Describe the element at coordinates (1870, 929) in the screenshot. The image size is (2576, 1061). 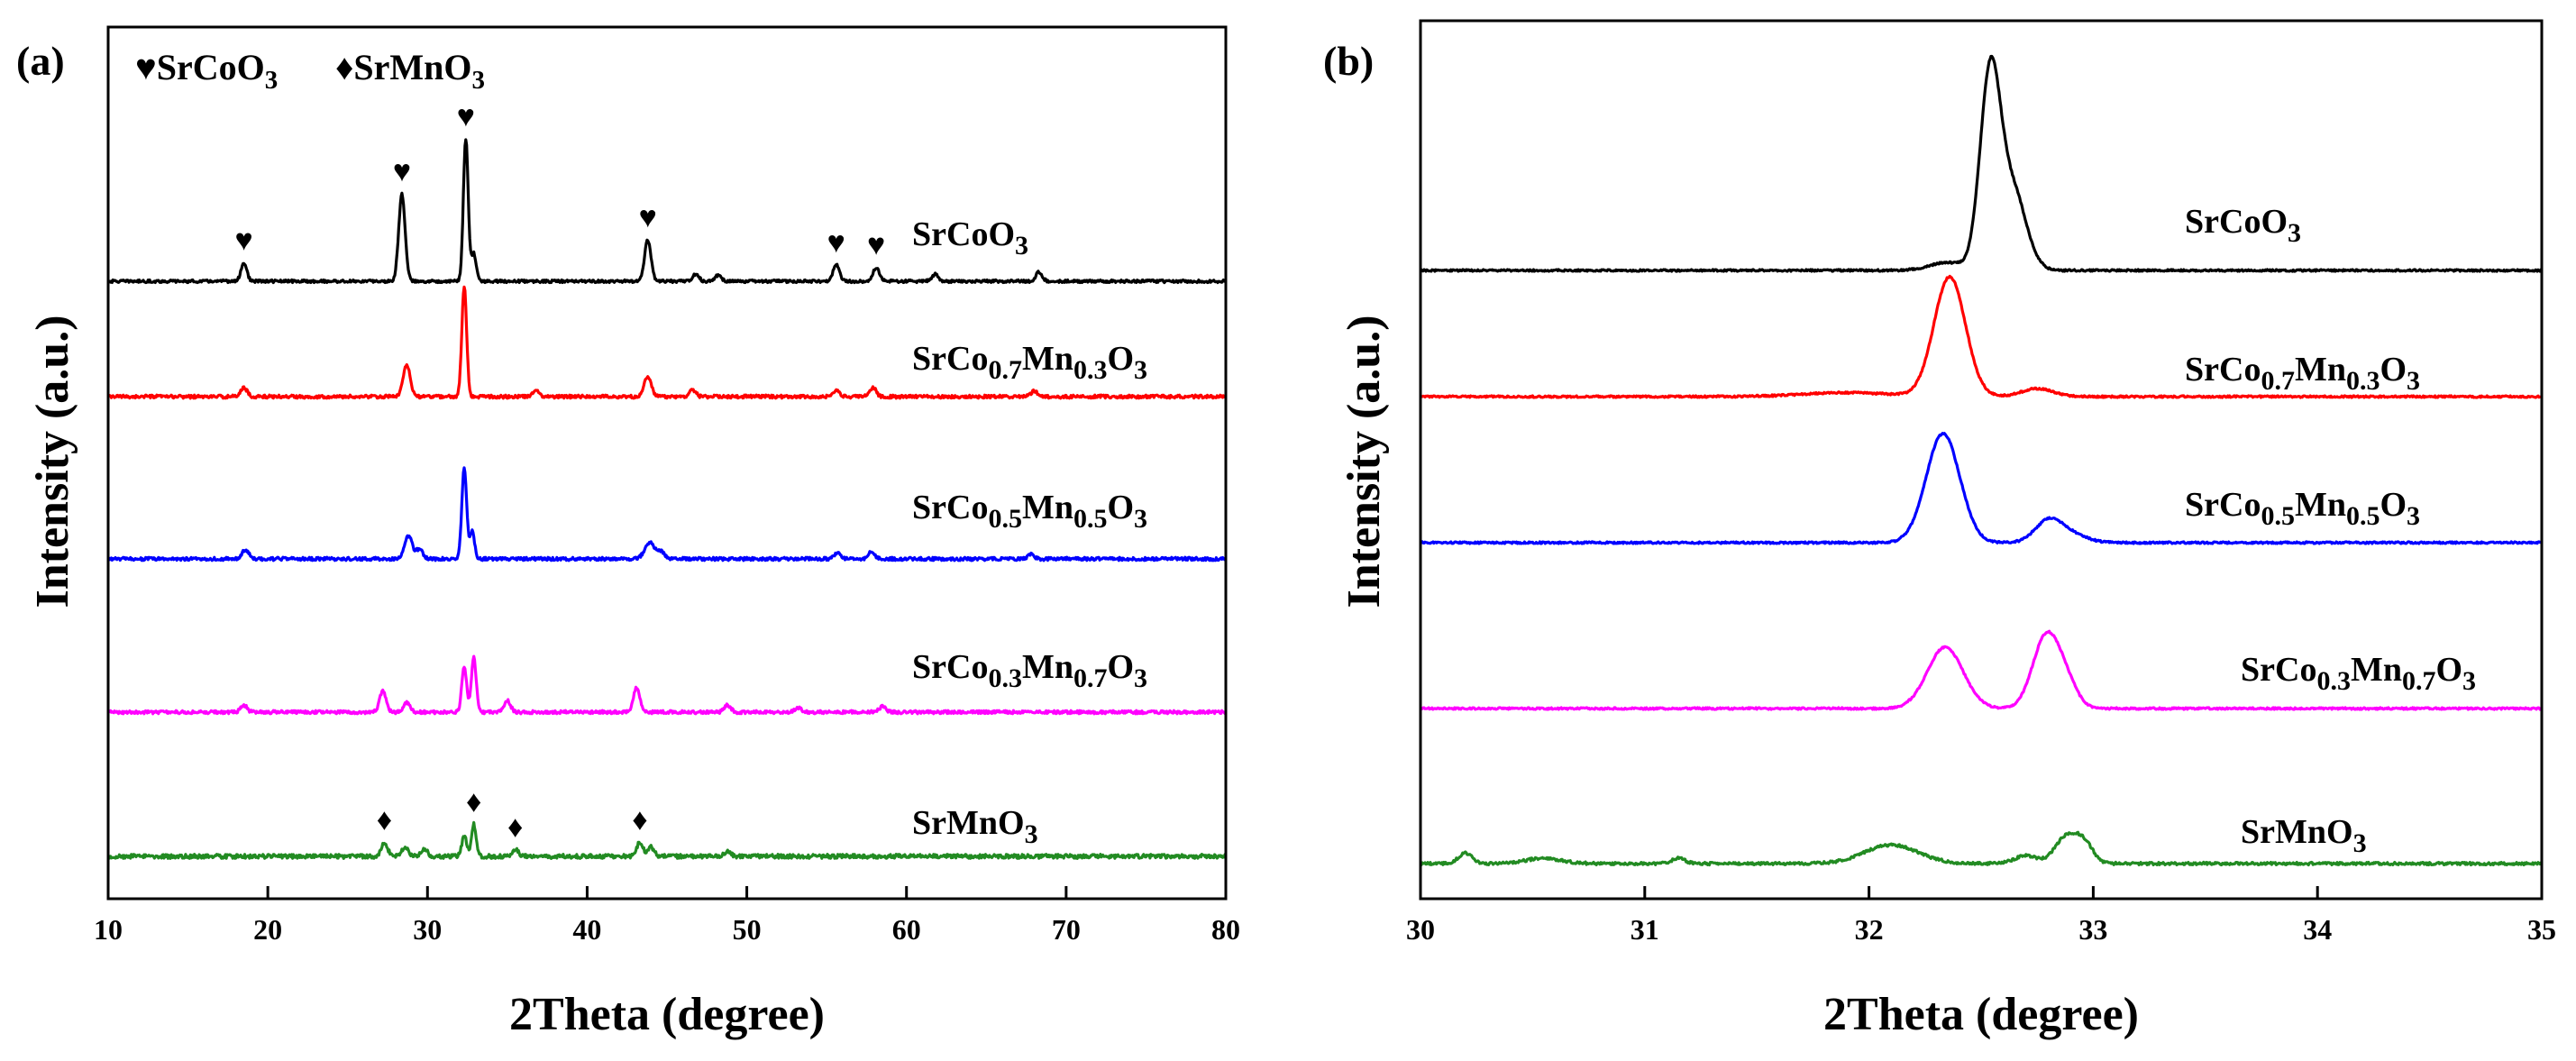
I see `x-tick-label: 32` at that location.